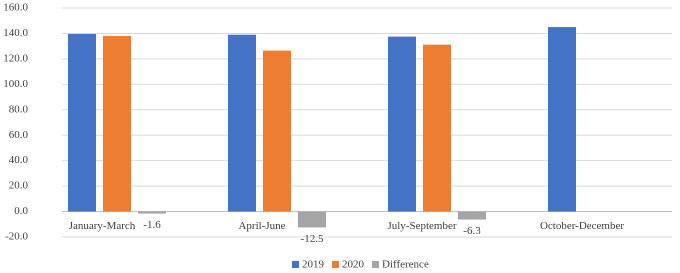 The width and height of the screenshot is (680, 273). Describe the element at coordinates (261, 226) in the screenshot. I see `x-tick-label: April-June` at that location.